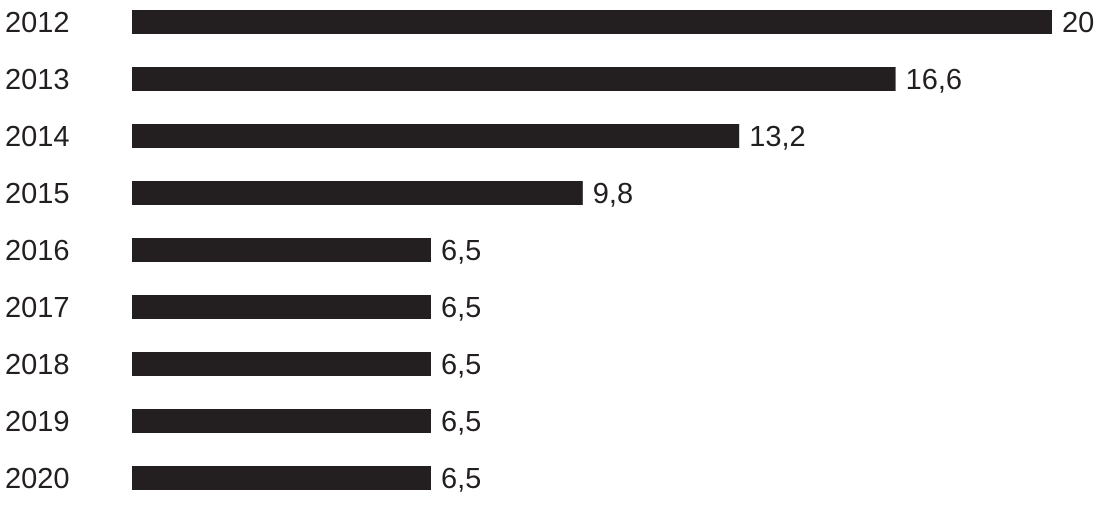 The image size is (1107, 506). What do you see at coordinates (37, 308) in the screenshot?
I see `y-tick-label: 2017` at bounding box center [37, 308].